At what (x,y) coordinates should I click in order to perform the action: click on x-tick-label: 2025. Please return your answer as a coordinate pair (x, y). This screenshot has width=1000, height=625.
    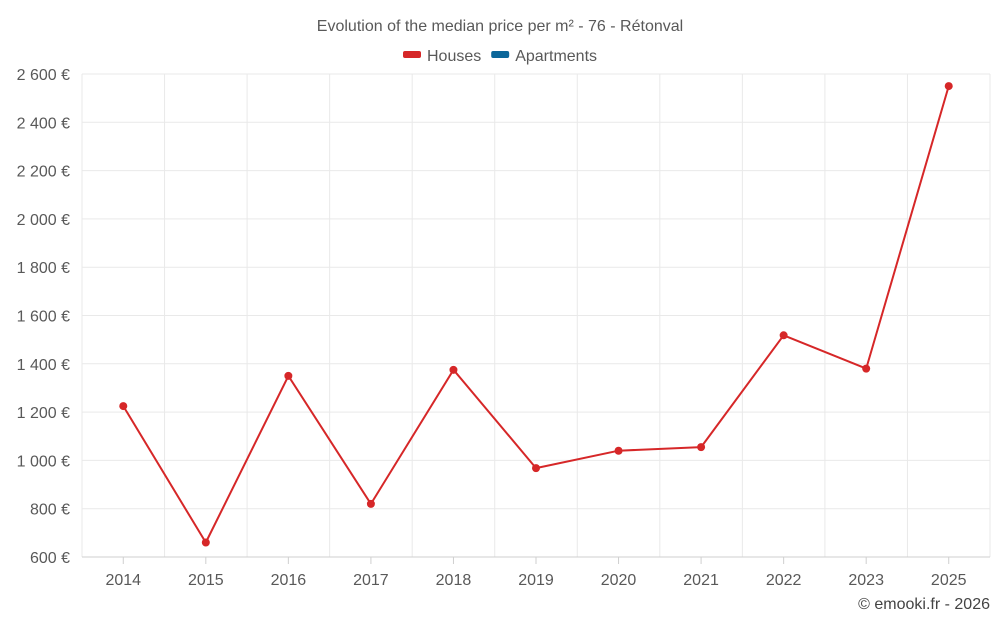
    Looking at the image, I should click on (949, 580).